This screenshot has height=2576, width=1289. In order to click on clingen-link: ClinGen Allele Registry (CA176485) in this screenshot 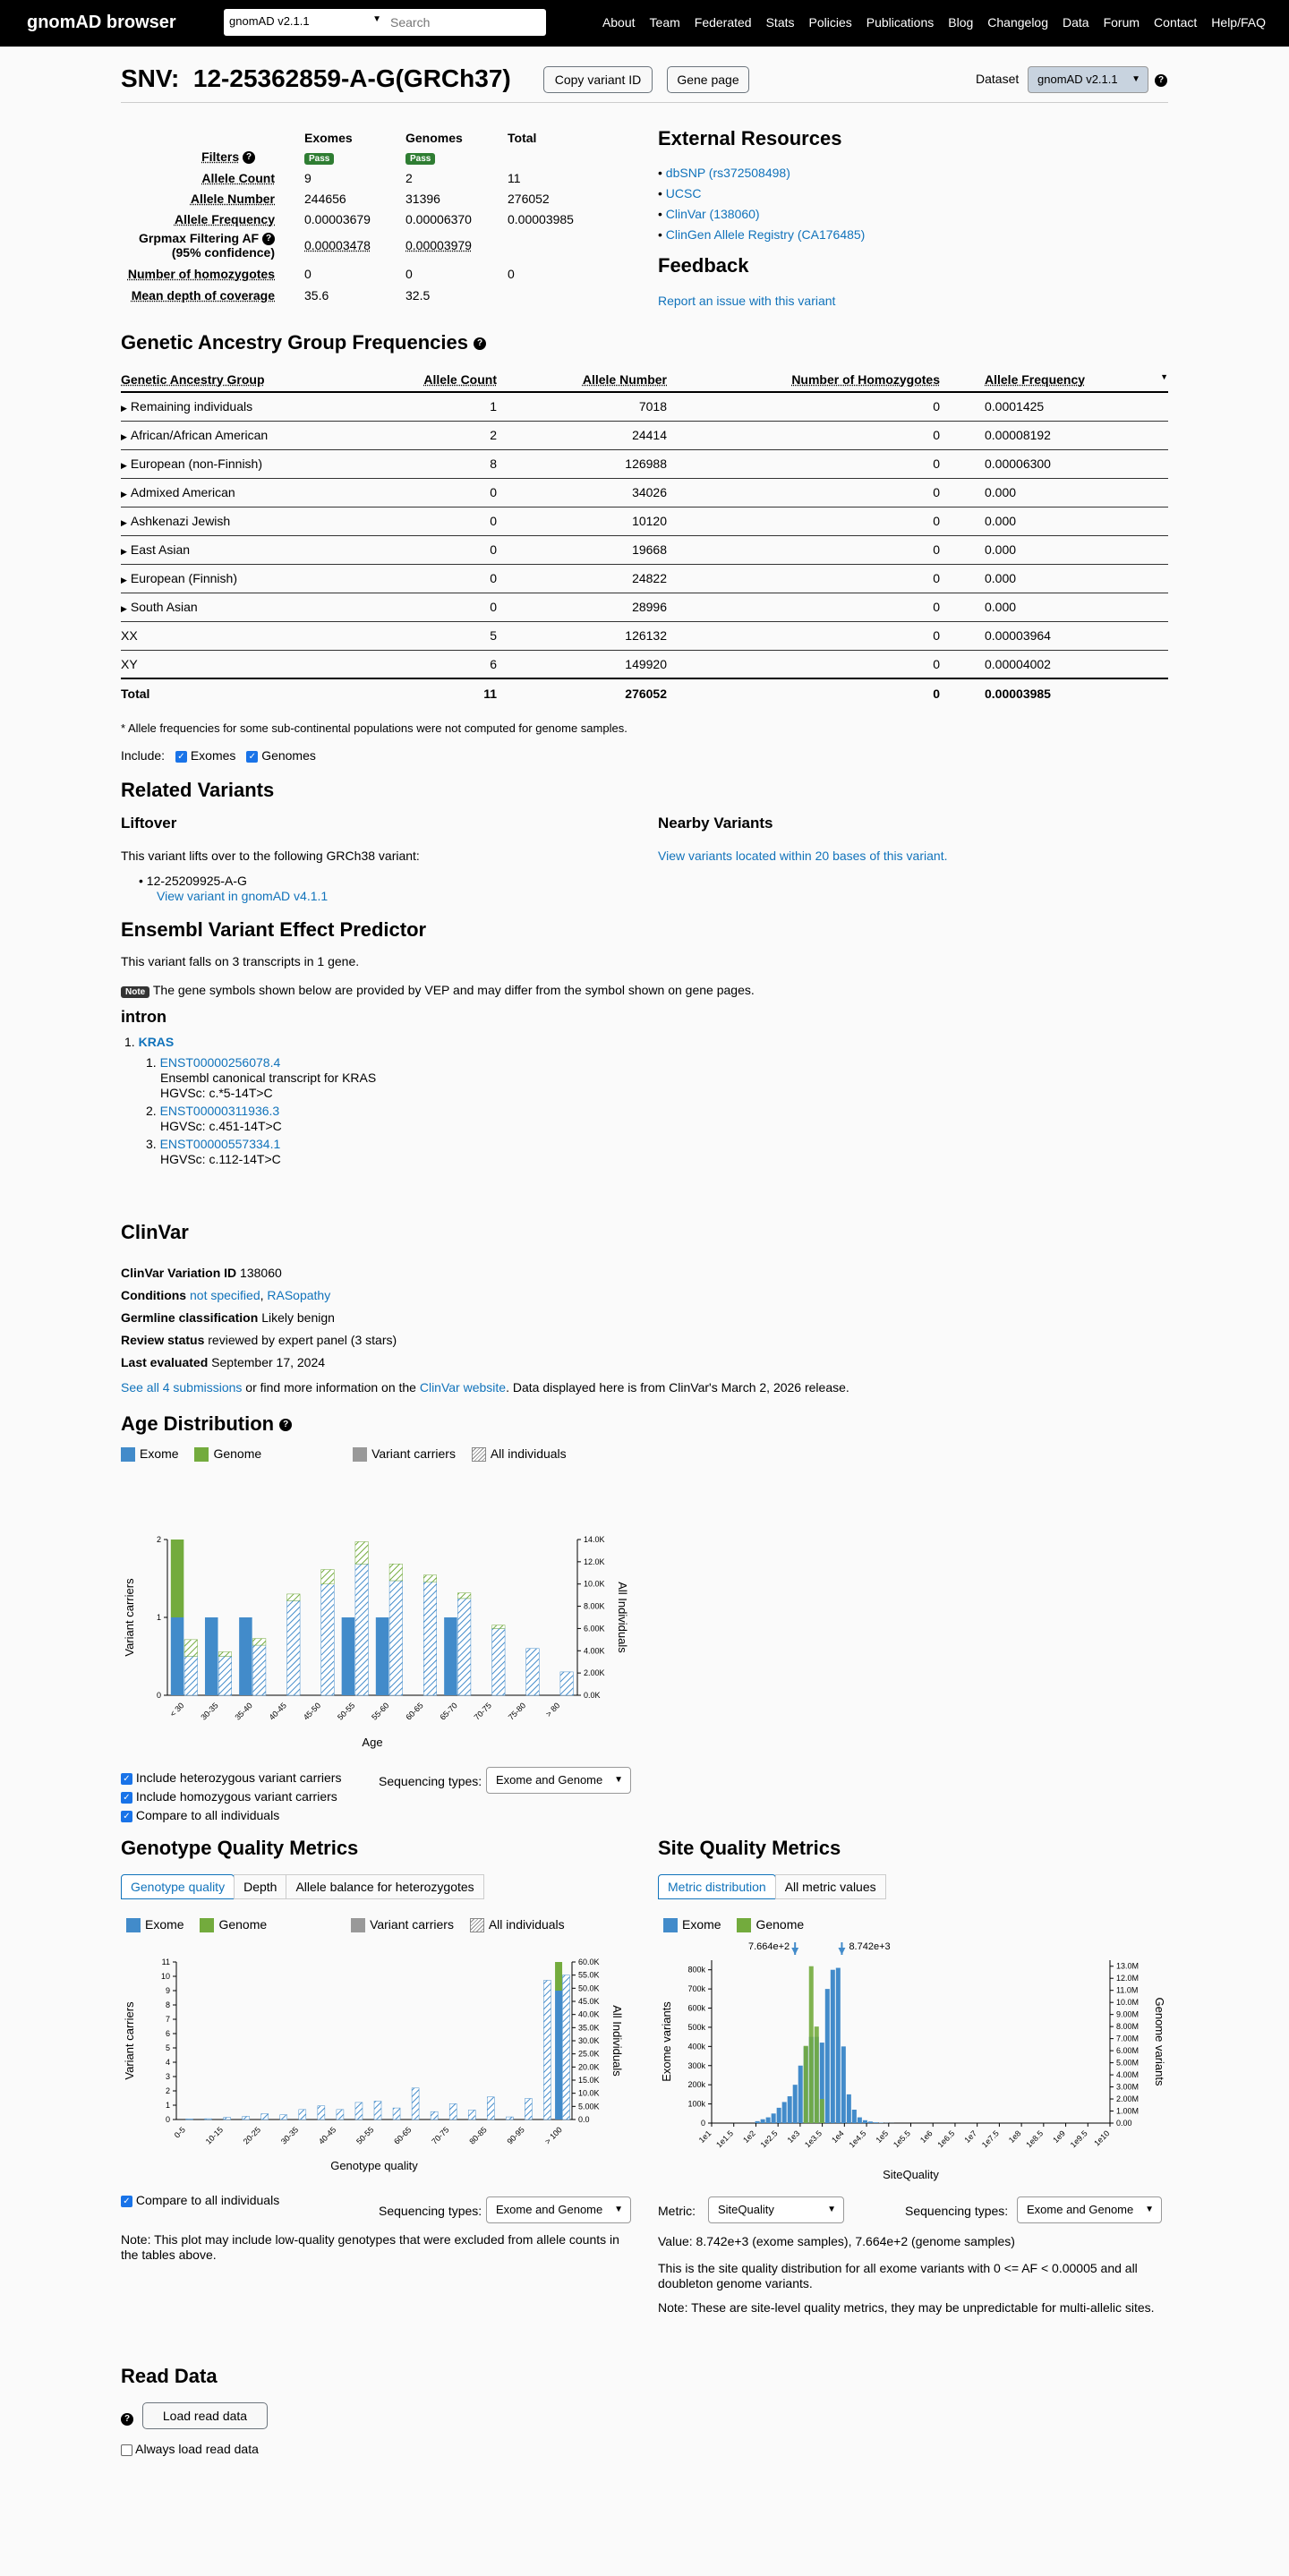, I will do `click(765, 234)`.